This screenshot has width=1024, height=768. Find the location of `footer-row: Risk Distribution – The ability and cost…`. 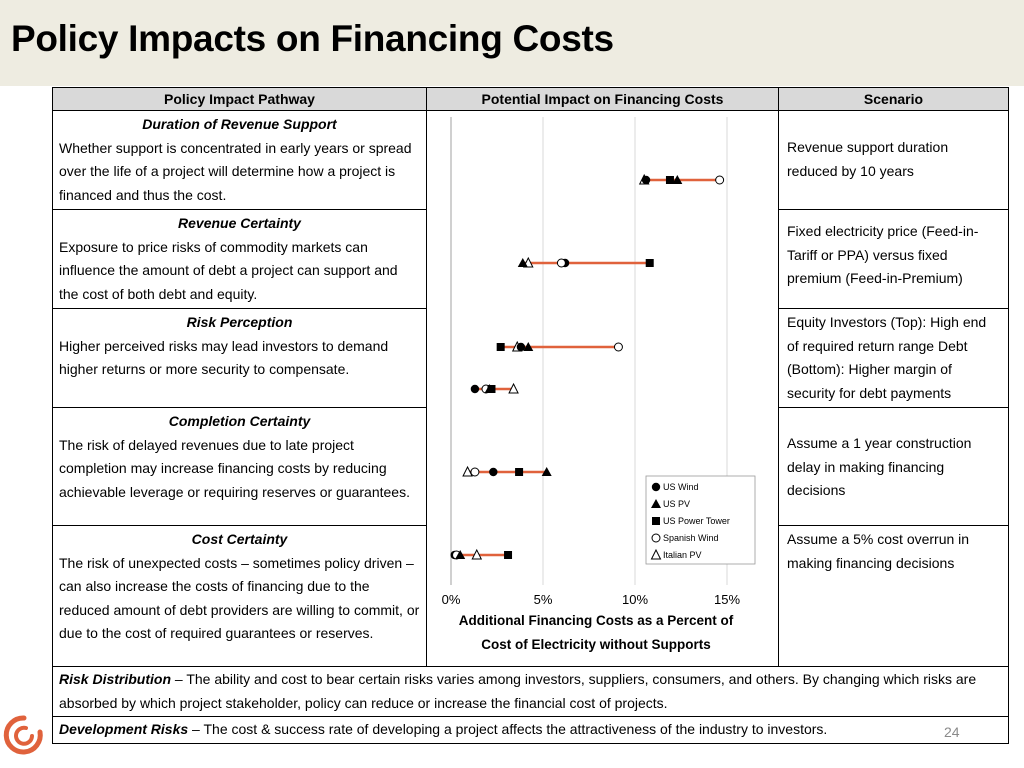

footer-row: Risk Distribution – The ability and cost… is located at coordinates (530, 691).